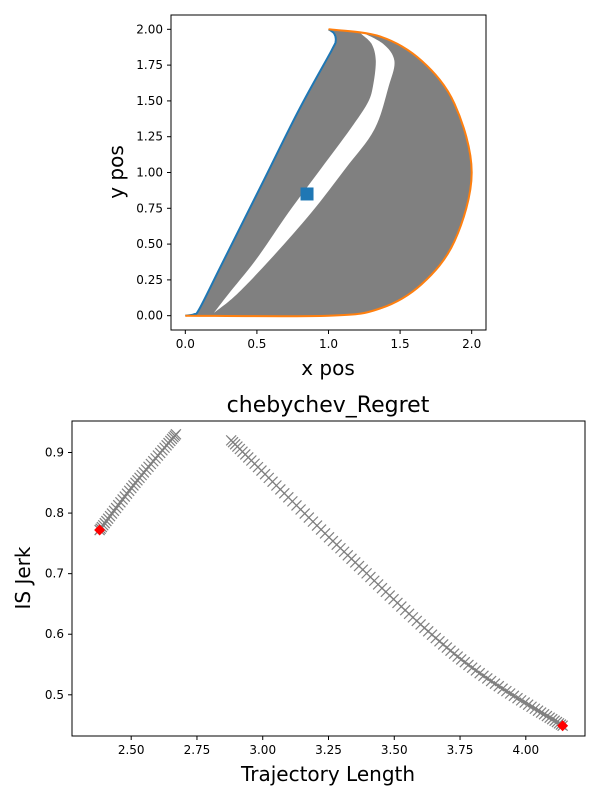 This screenshot has height=800, width=600. I want to click on y-tick-label: 0.00, so click(149, 316).